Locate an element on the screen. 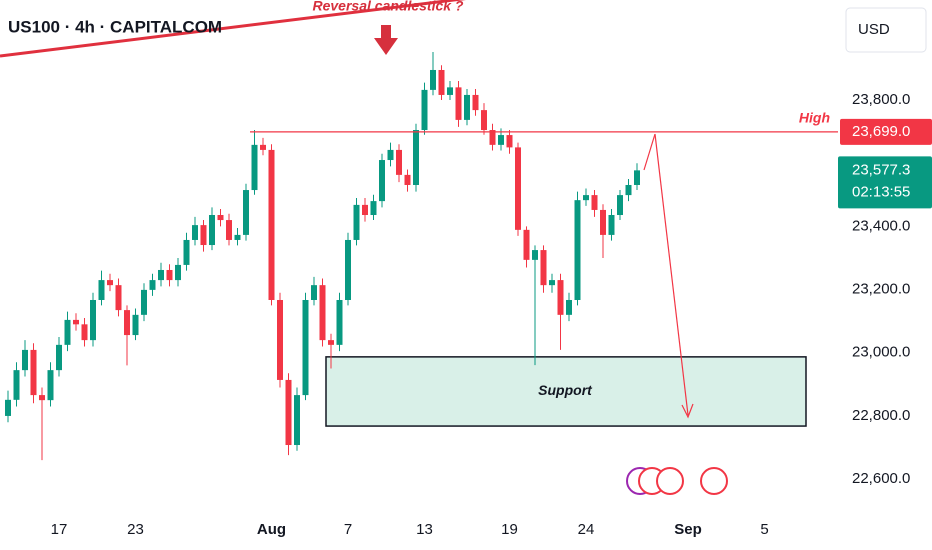 This screenshot has width=932, height=550. high-price-tag is located at coordinates (886, 131).